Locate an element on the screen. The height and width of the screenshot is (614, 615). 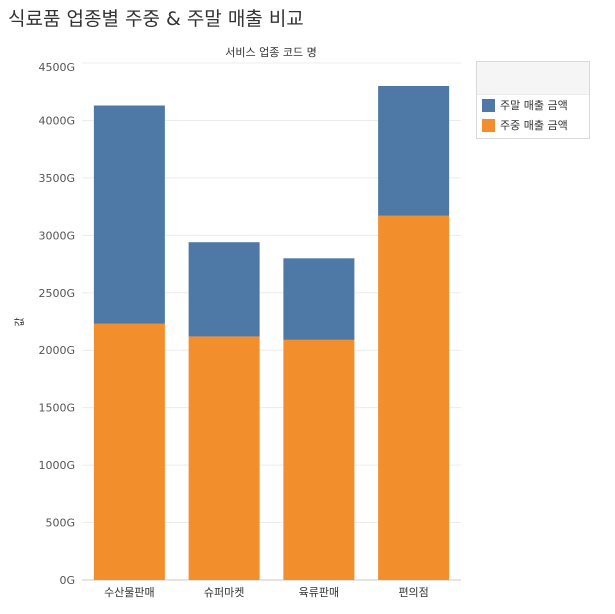
y-tick-label: 4500G is located at coordinates (56, 67).